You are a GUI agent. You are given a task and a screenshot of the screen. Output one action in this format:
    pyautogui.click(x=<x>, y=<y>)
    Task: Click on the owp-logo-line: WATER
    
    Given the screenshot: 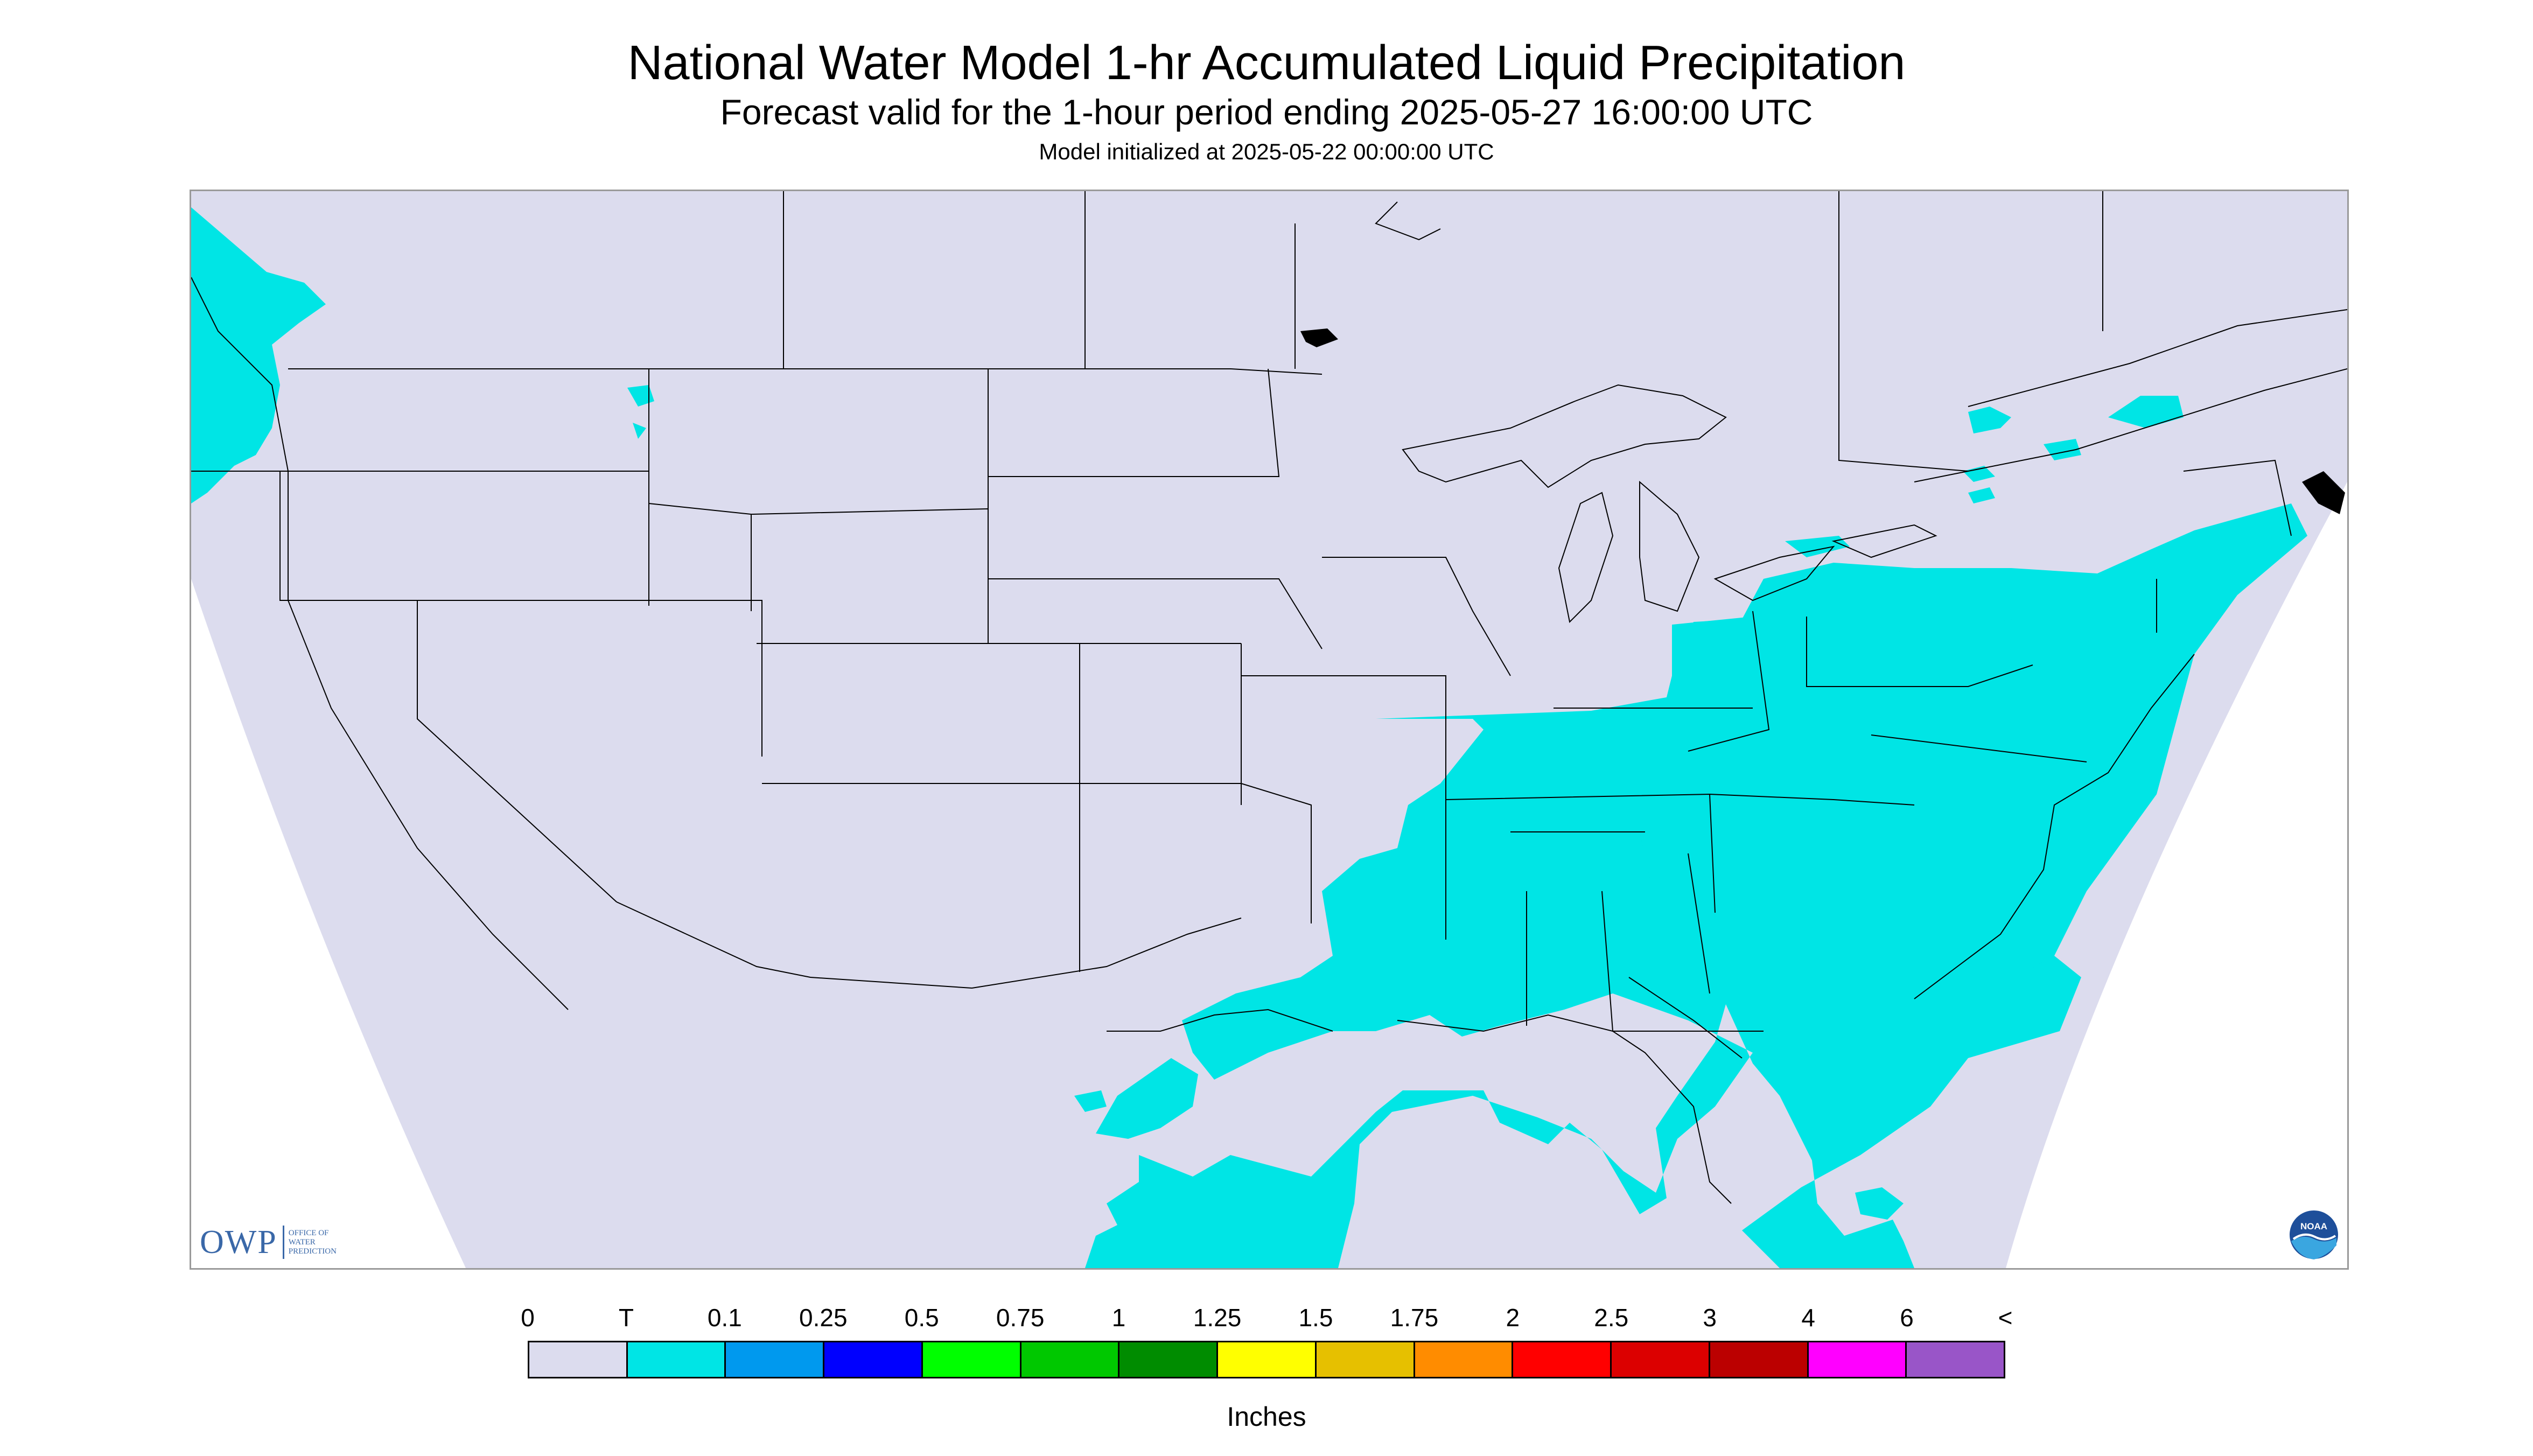 What is the action you would take?
    pyautogui.click(x=302, y=1242)
    